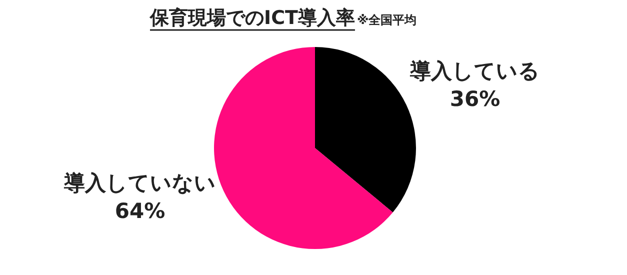  What do you see at coordinates (252, 18) in the screenshot?
I see `chart-title: 保育現場でのICT導入率` at bounding box center [252, 18].